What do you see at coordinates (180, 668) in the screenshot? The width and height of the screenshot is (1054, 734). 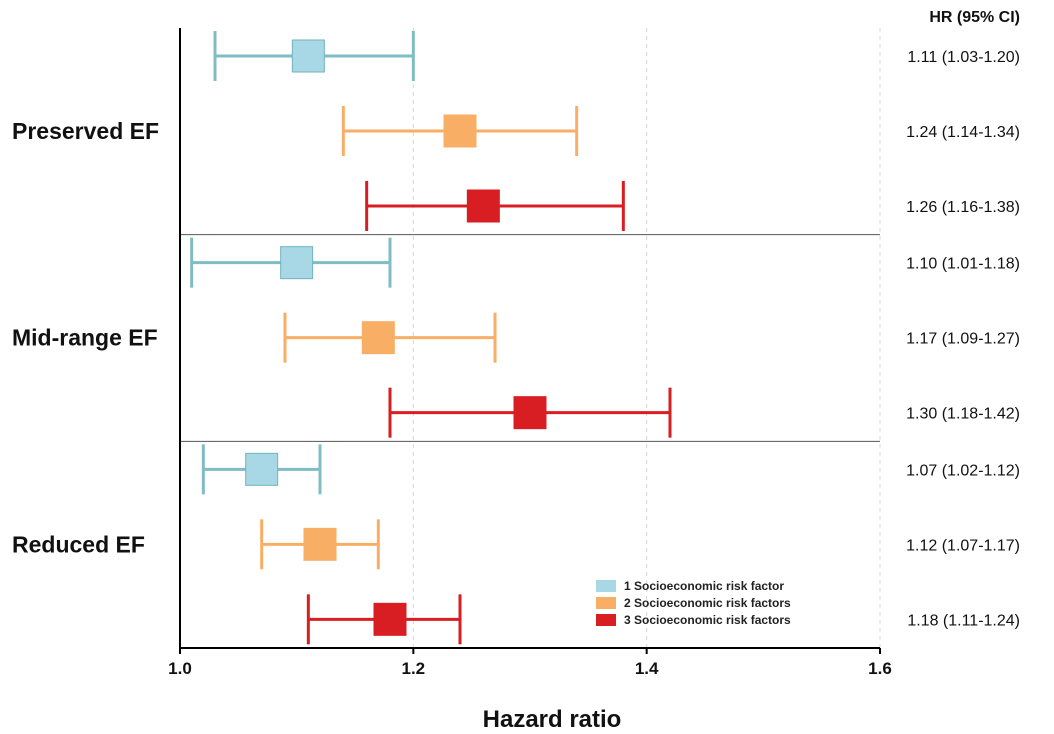 I see `x-tick-label: 1.0` at bounding box center [180, 668].